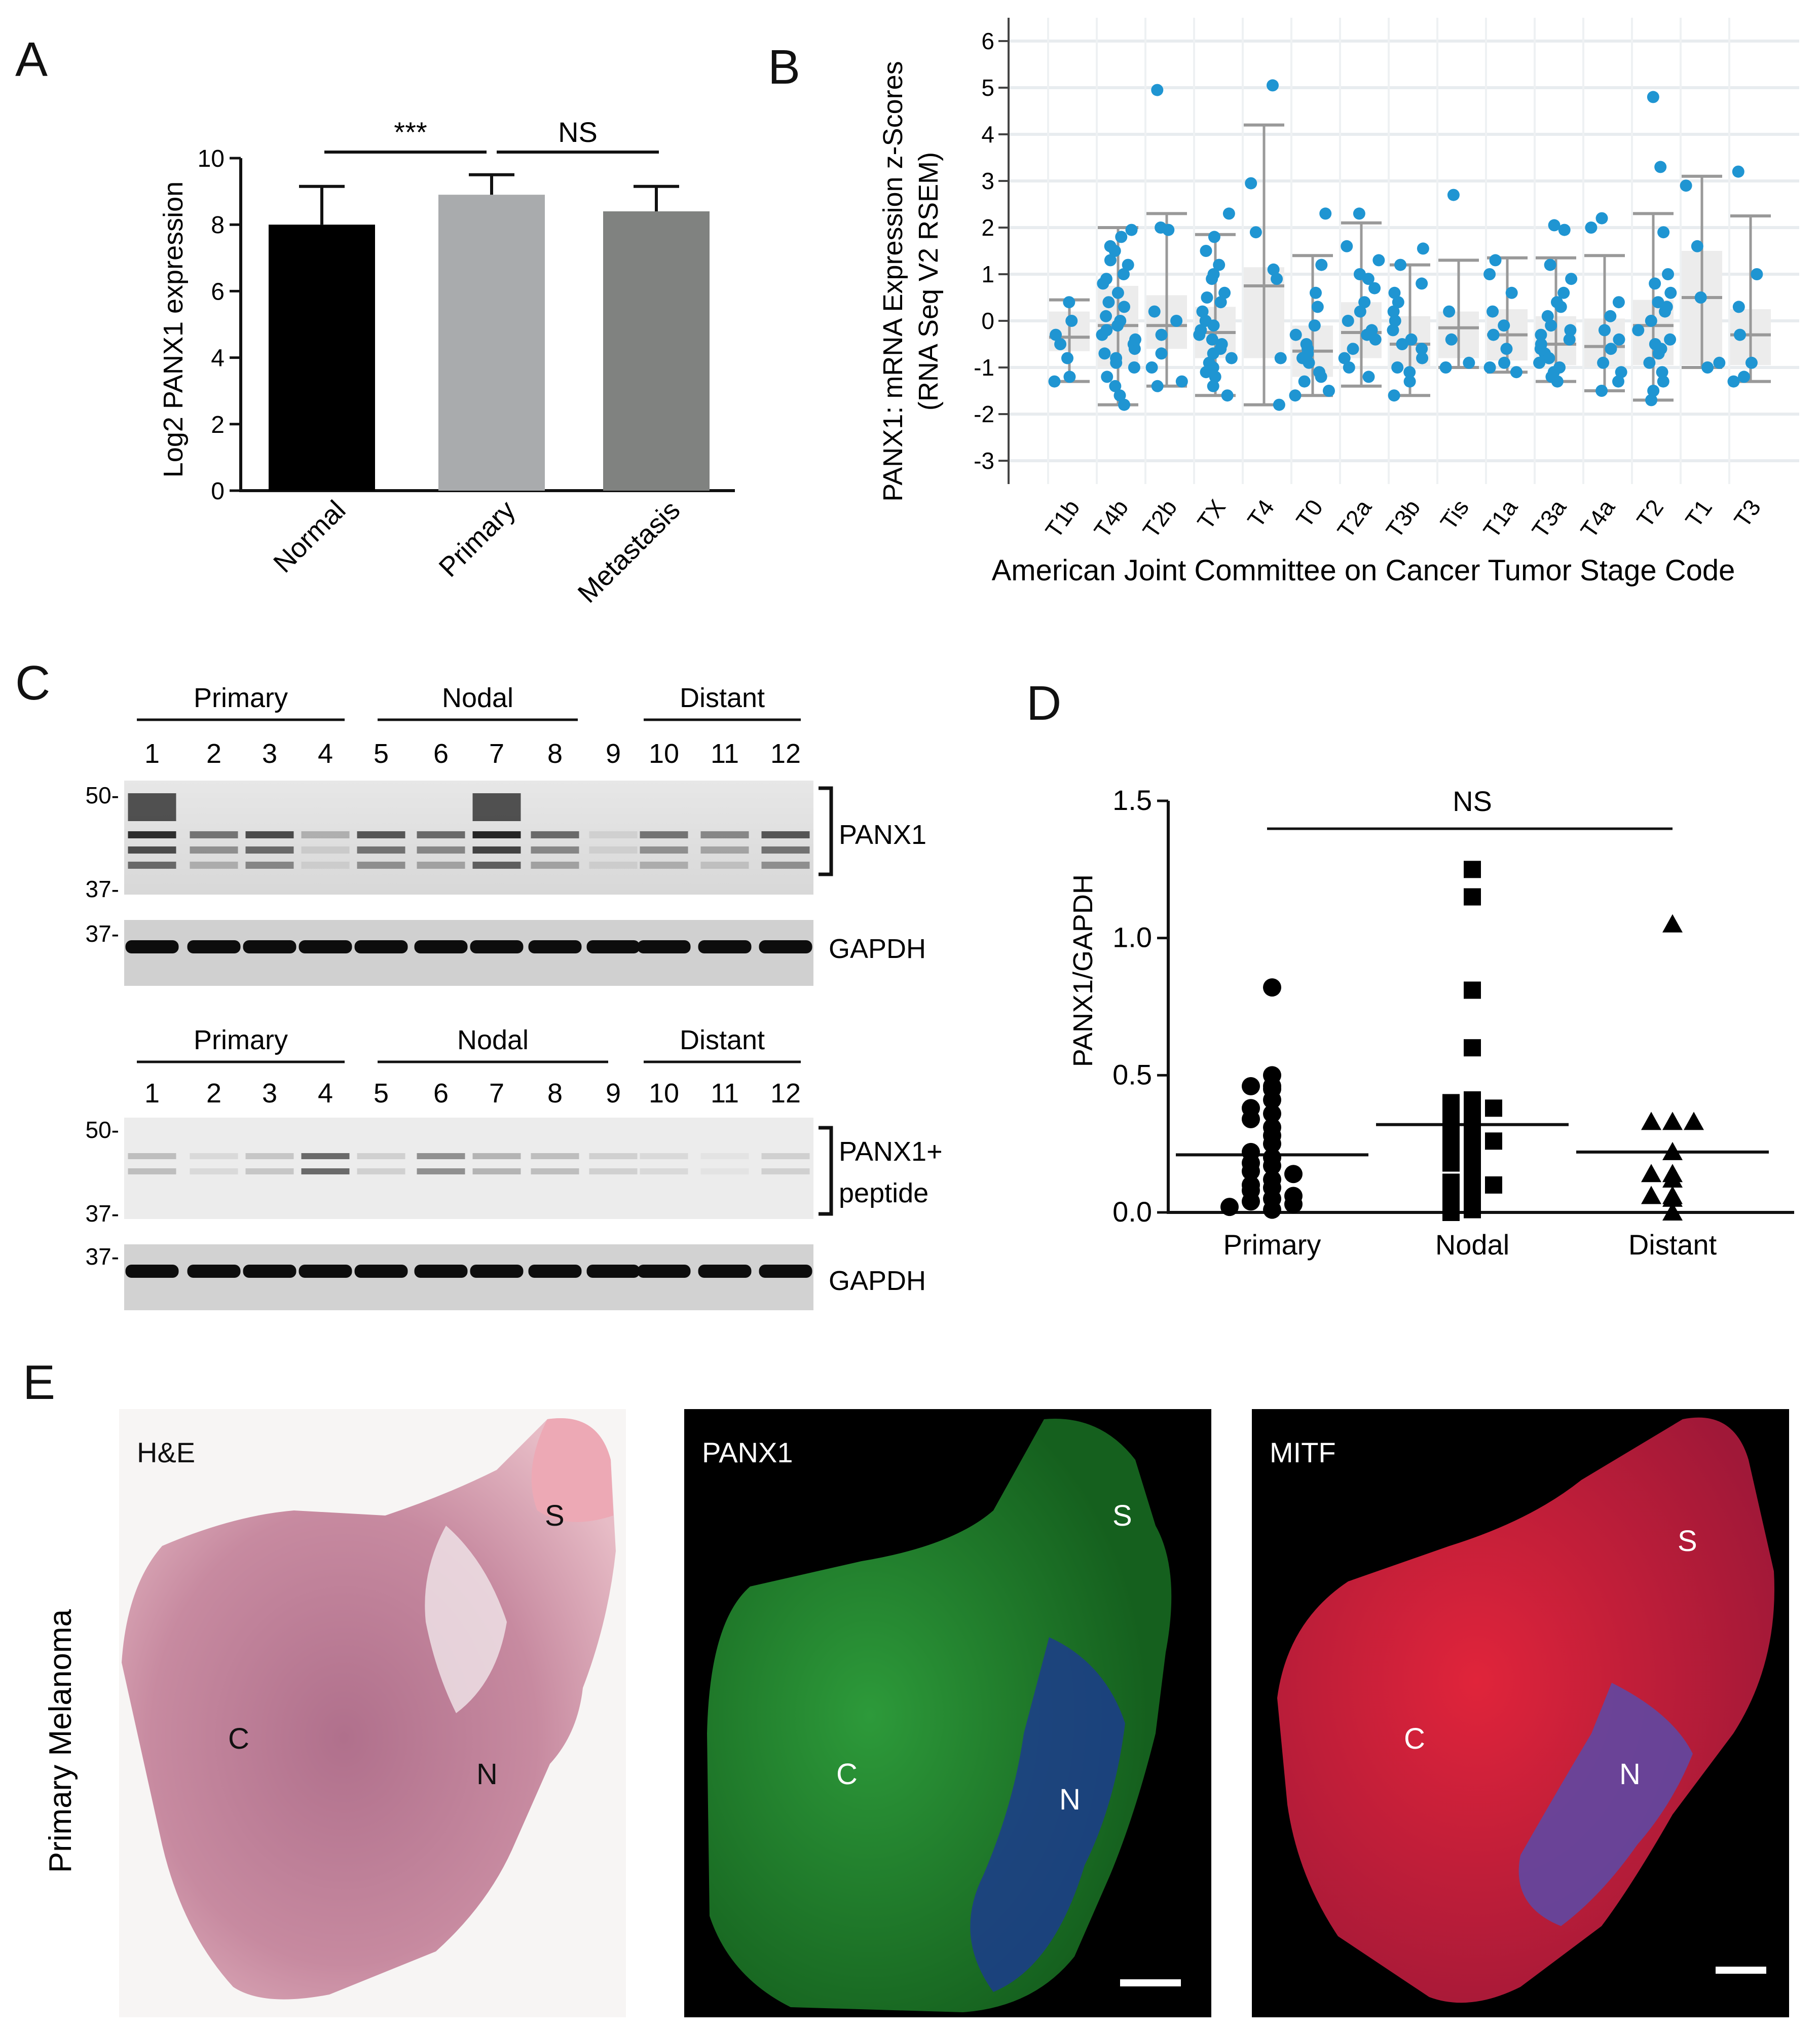 The width and height of the screenshot is (1820, 2031). What do you see at coordinates (987, 88) in the screenshot?
I see `panel-b-ytick-label: 5` at bounding box center [987, 88].